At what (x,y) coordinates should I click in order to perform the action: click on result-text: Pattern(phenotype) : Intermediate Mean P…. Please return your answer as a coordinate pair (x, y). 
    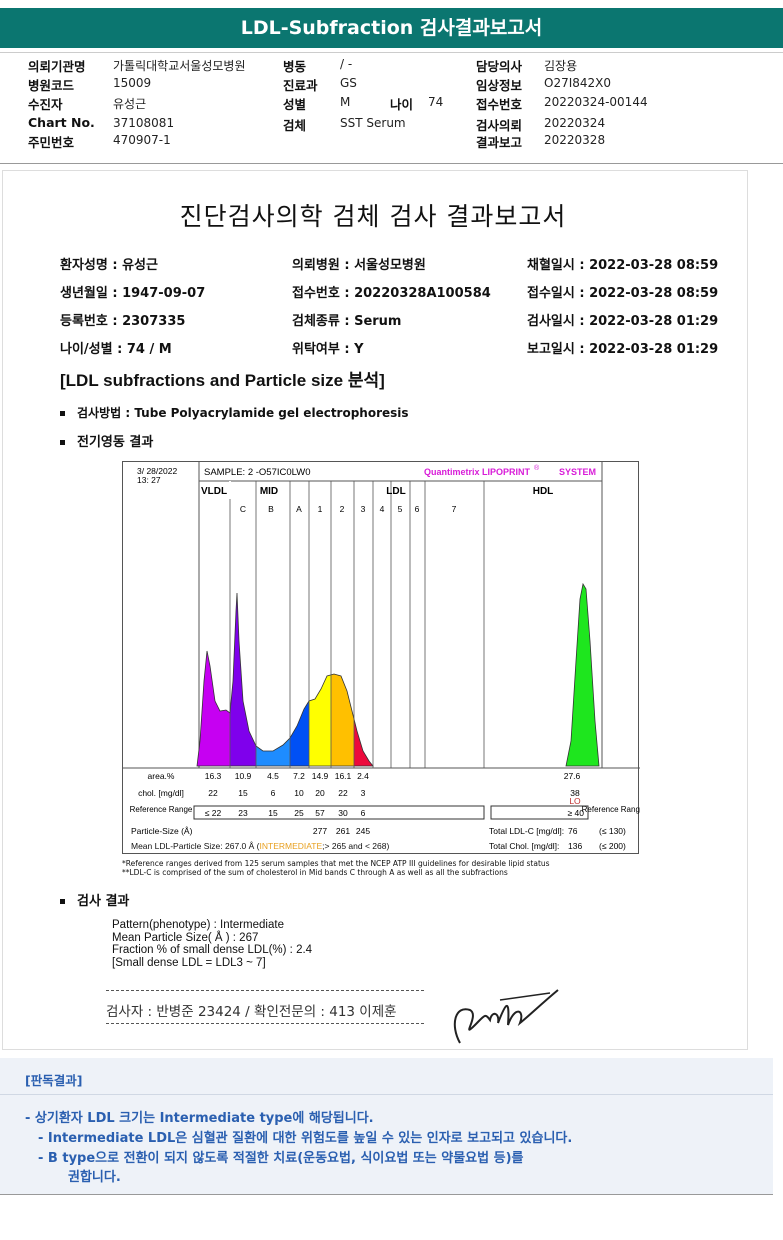
    Looking at the image, I should click on (212, 944).